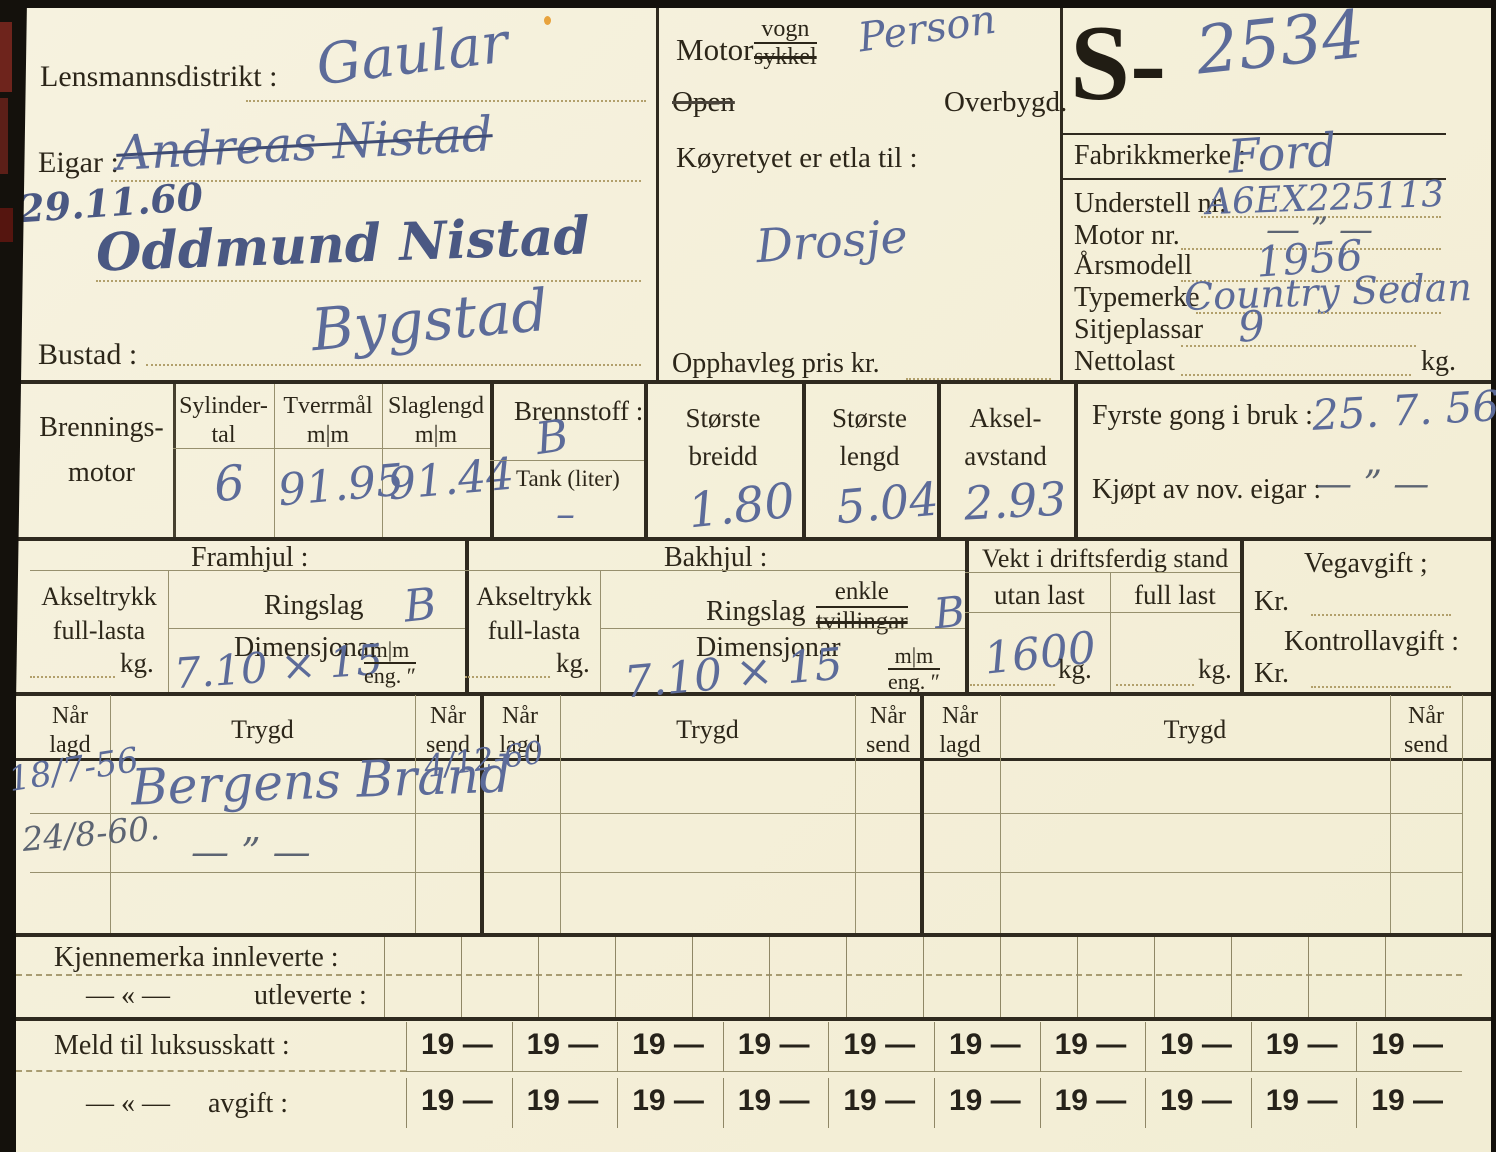  I want to click on front-dim-handwritten: 7.10 × 15, so click(278, 666).